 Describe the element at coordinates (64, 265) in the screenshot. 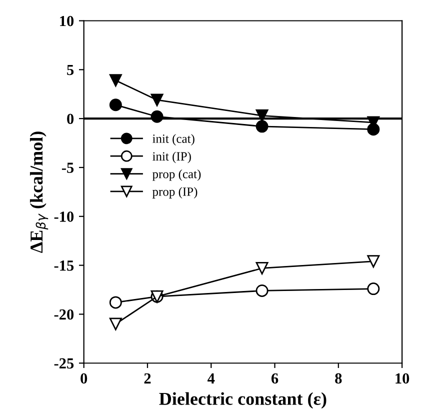

I see `y-tick-label: -15` at that location.